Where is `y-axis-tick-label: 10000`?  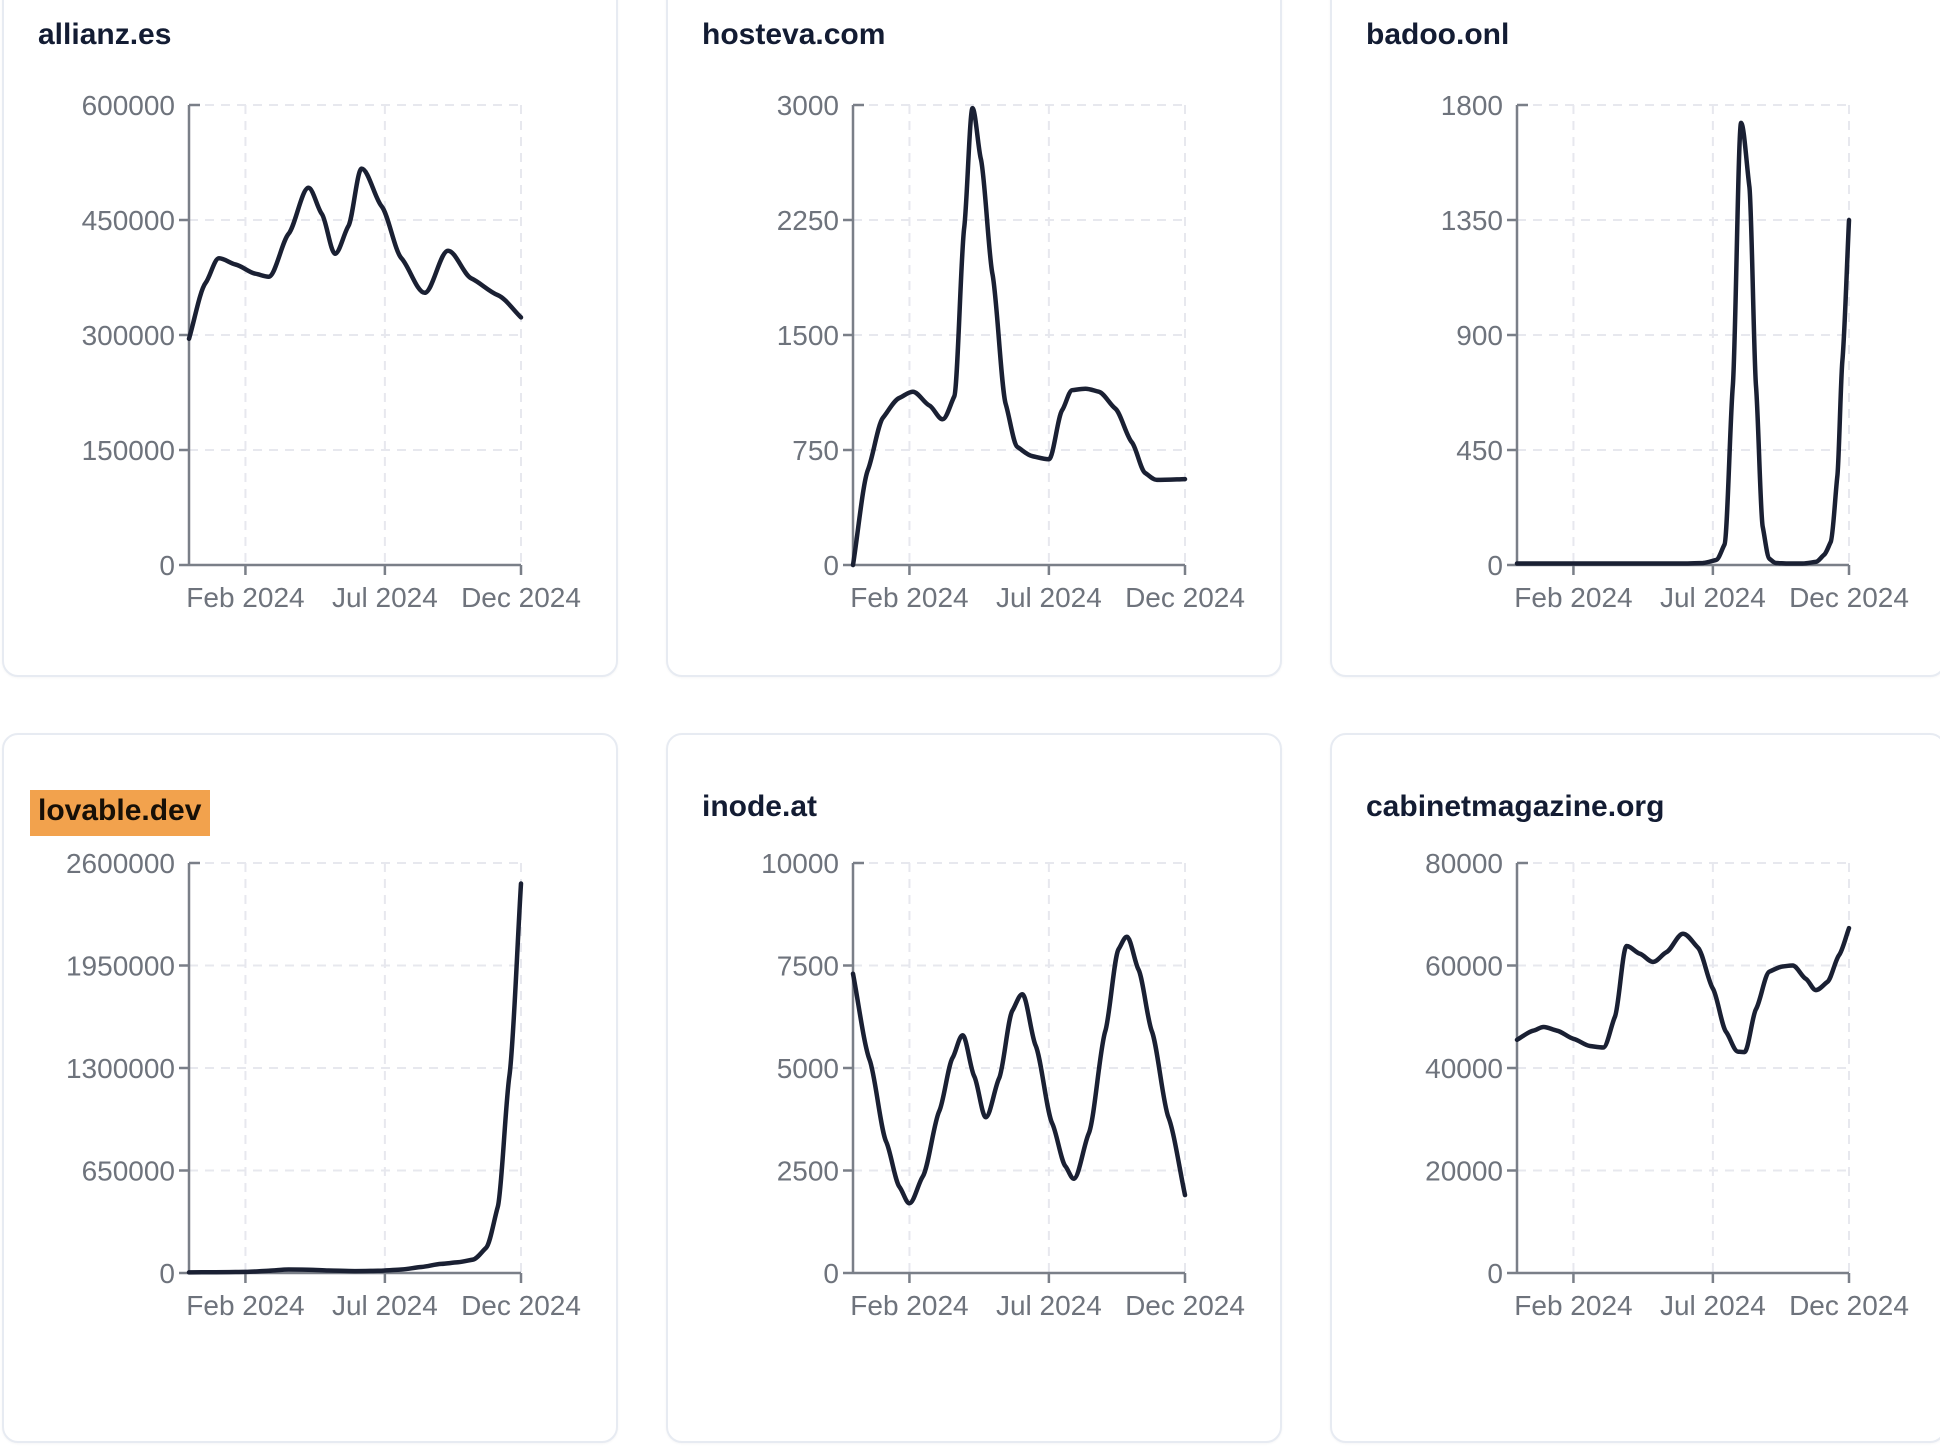
y-axis-tick-label: 10000 is located at coordinates (800, 863).